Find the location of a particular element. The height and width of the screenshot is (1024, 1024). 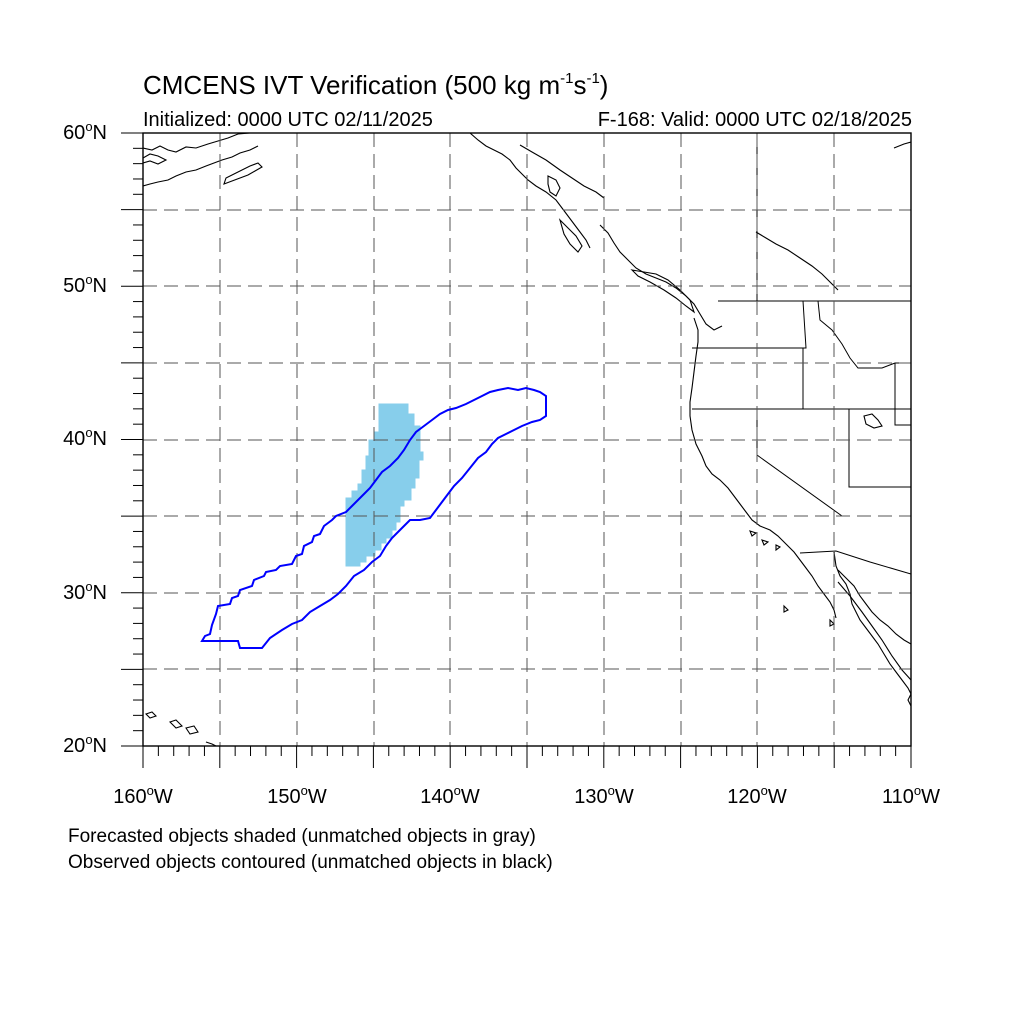

init-time-label: Initialized: 0000 UTC 02/11/2025 is located at coordinates (288, 120).